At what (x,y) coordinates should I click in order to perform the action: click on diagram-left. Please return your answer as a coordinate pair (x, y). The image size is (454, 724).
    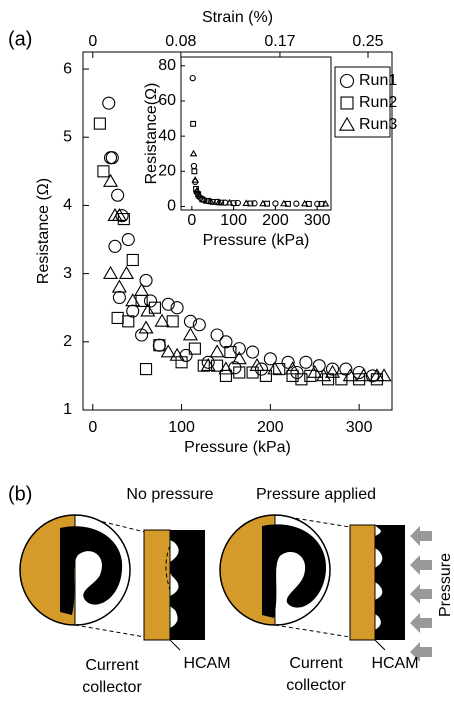
    Looking at the image, I should click on (112, 582).